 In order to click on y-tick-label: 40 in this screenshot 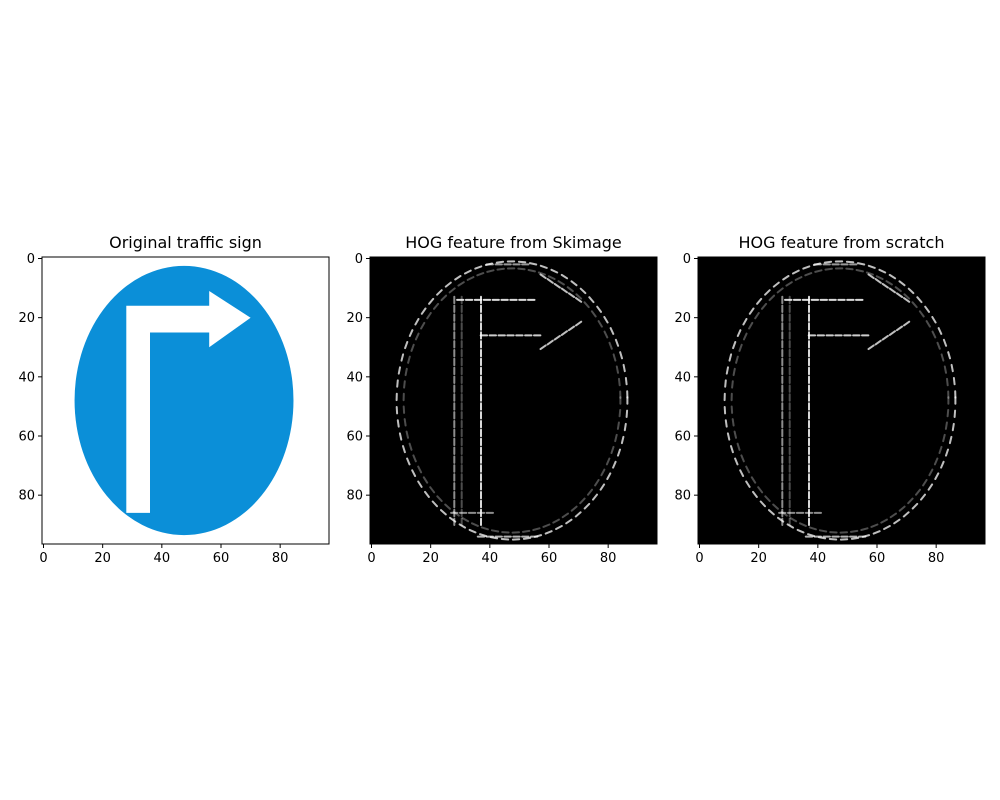, I will do `click(682, 377)`.